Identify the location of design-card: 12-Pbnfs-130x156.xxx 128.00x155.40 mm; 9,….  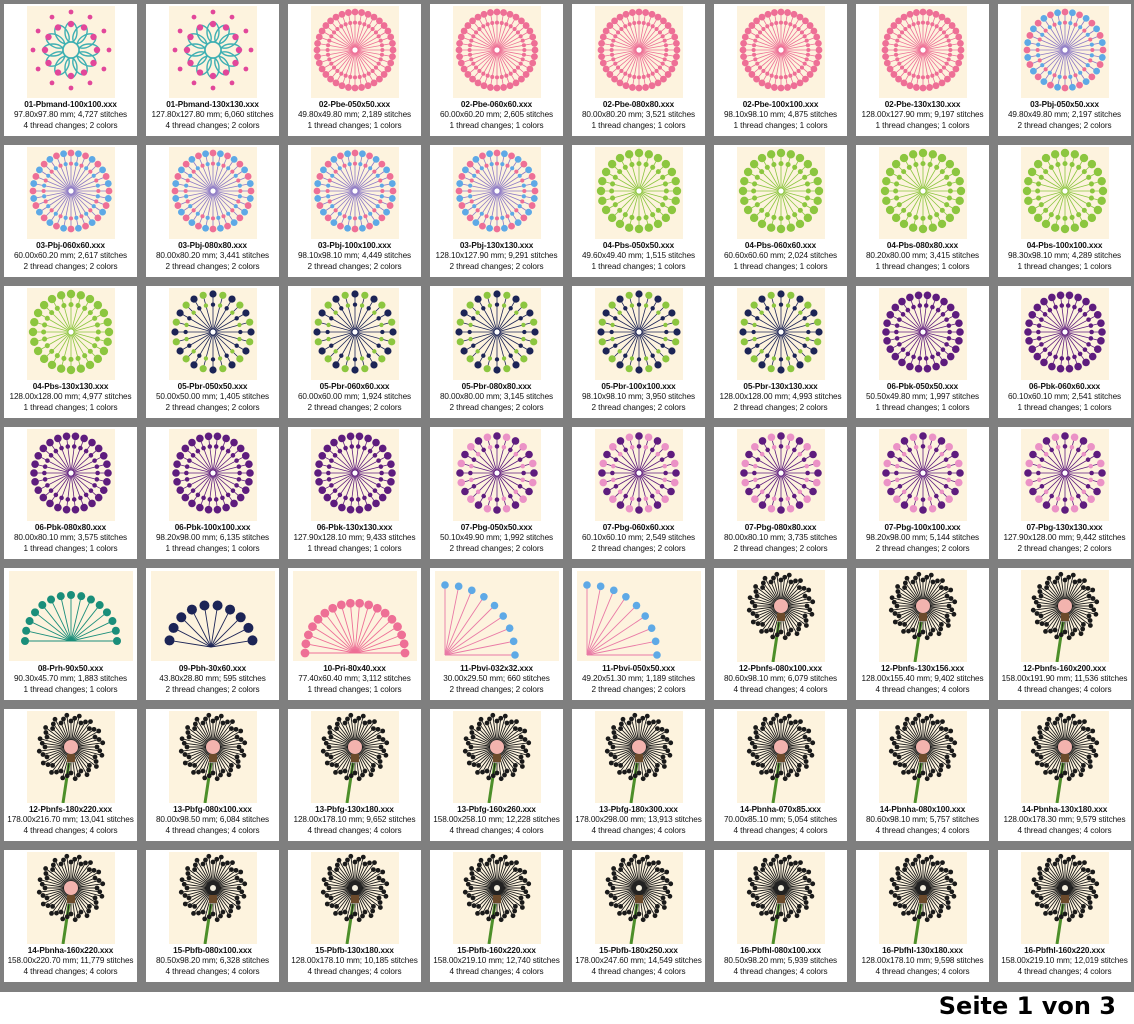
(922, 634).